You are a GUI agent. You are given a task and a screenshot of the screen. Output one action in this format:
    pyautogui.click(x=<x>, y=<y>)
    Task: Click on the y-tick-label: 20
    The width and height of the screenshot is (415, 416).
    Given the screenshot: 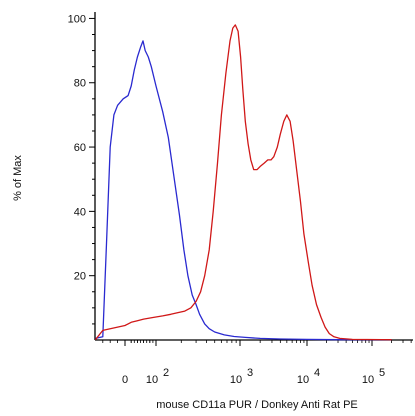 What is the action you would take?
    pyautogui.click(x=80, y=277)
    